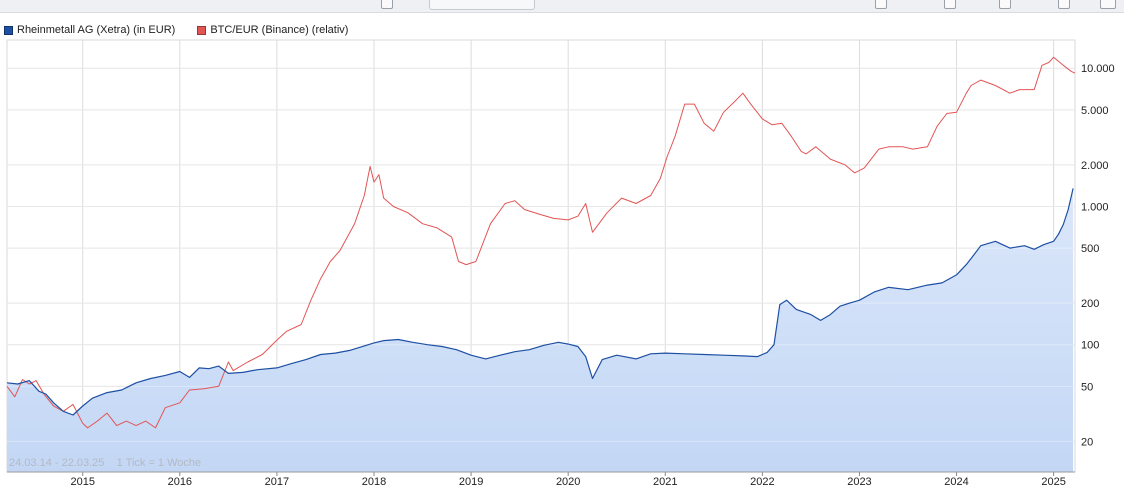 This screenshot has width=1124, height=486. Describe the element at coordinates (1090, 249) in the screenshot. I see `y-tick-label: 500` at that location.